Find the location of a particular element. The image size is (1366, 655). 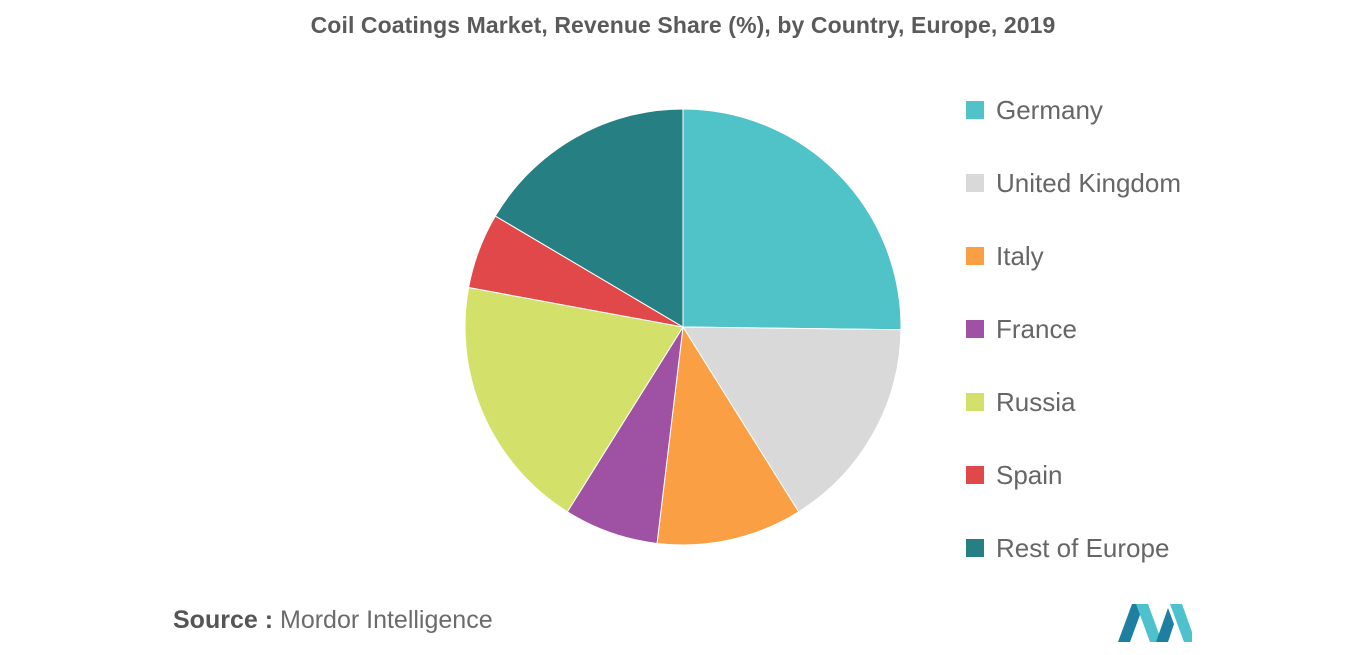

legend-label-italy: Italy is located at coordinates (1020, 256).